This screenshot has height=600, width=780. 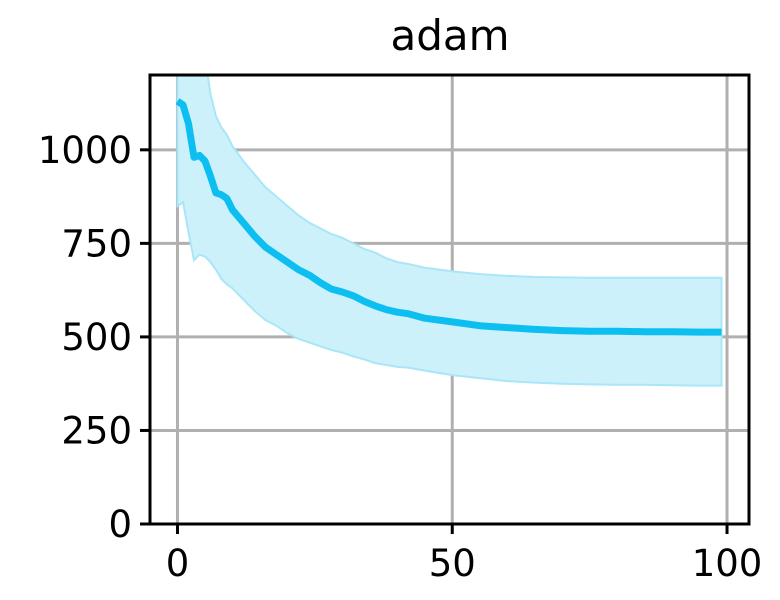 I want to click on x-tick-label-1: 50, so click(x=452, y=563).